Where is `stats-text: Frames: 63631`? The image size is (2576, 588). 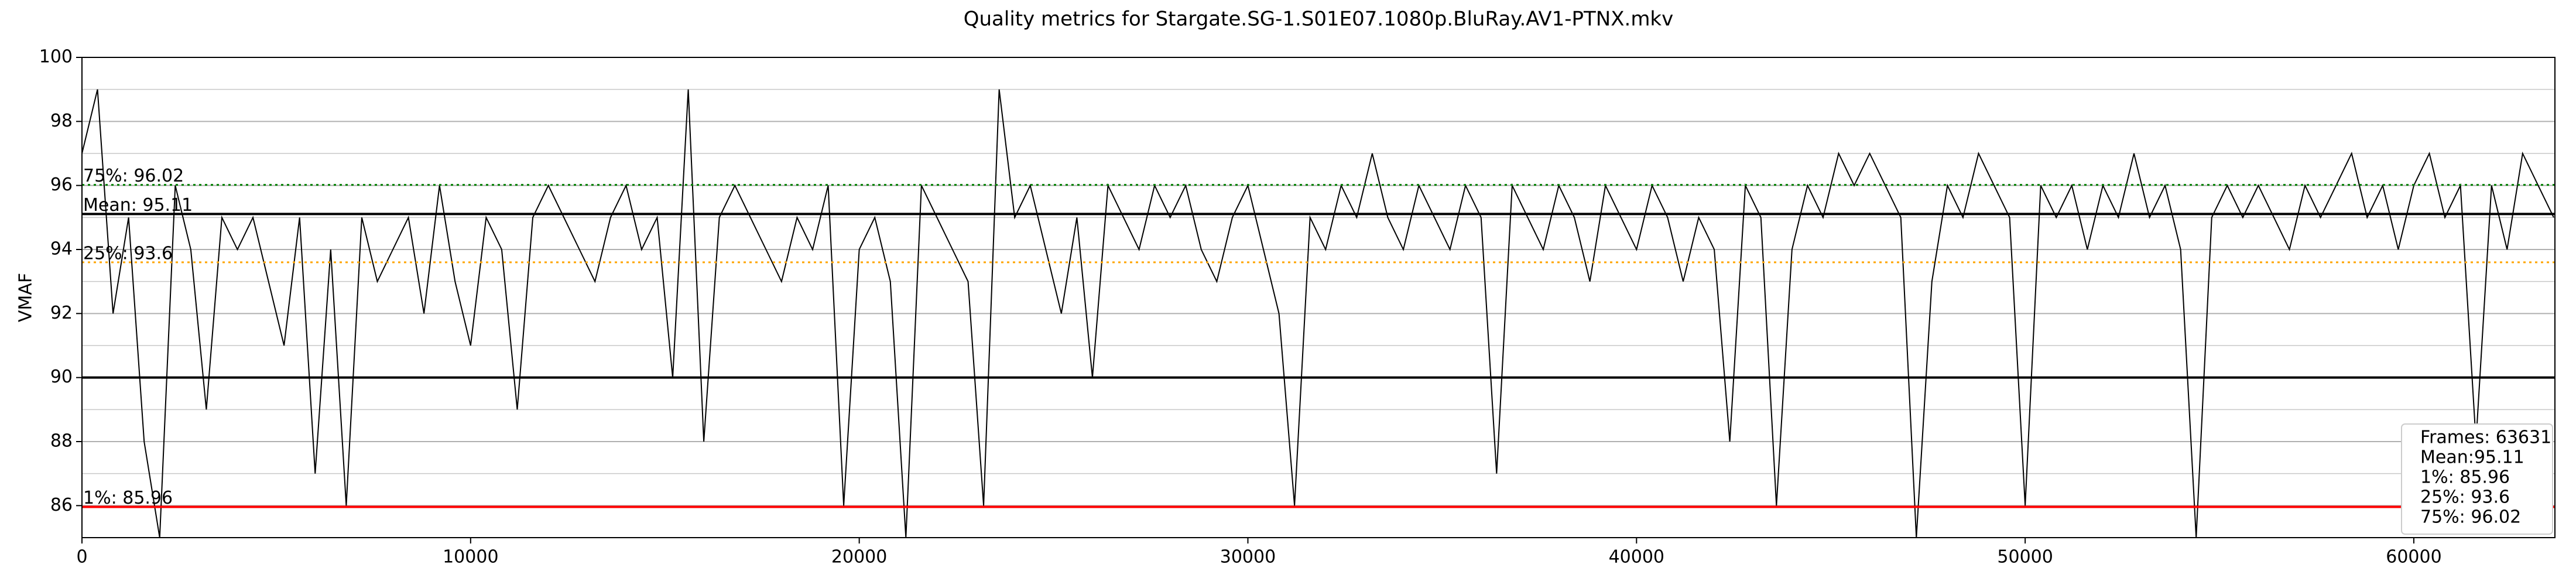
stats-text: Frames: 63631 is located at coordinates (2485, 438).